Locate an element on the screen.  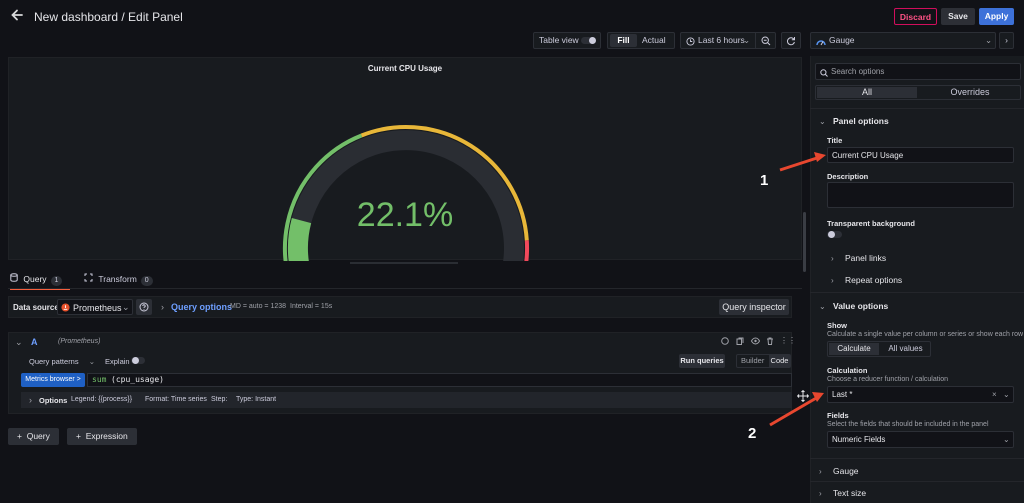
run-queries-button: Run queries is located at coordinates (702, 361).